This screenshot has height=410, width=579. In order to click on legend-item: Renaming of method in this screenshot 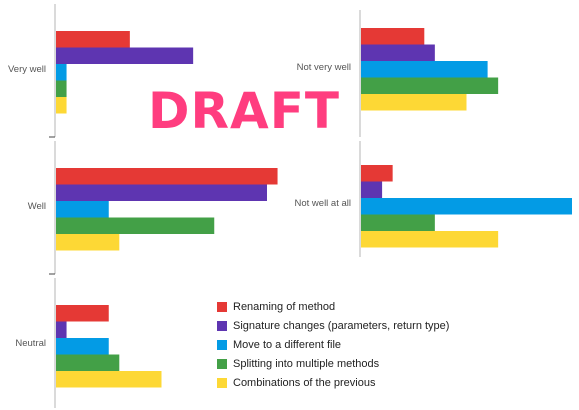, I will do `click(333, 306)`.